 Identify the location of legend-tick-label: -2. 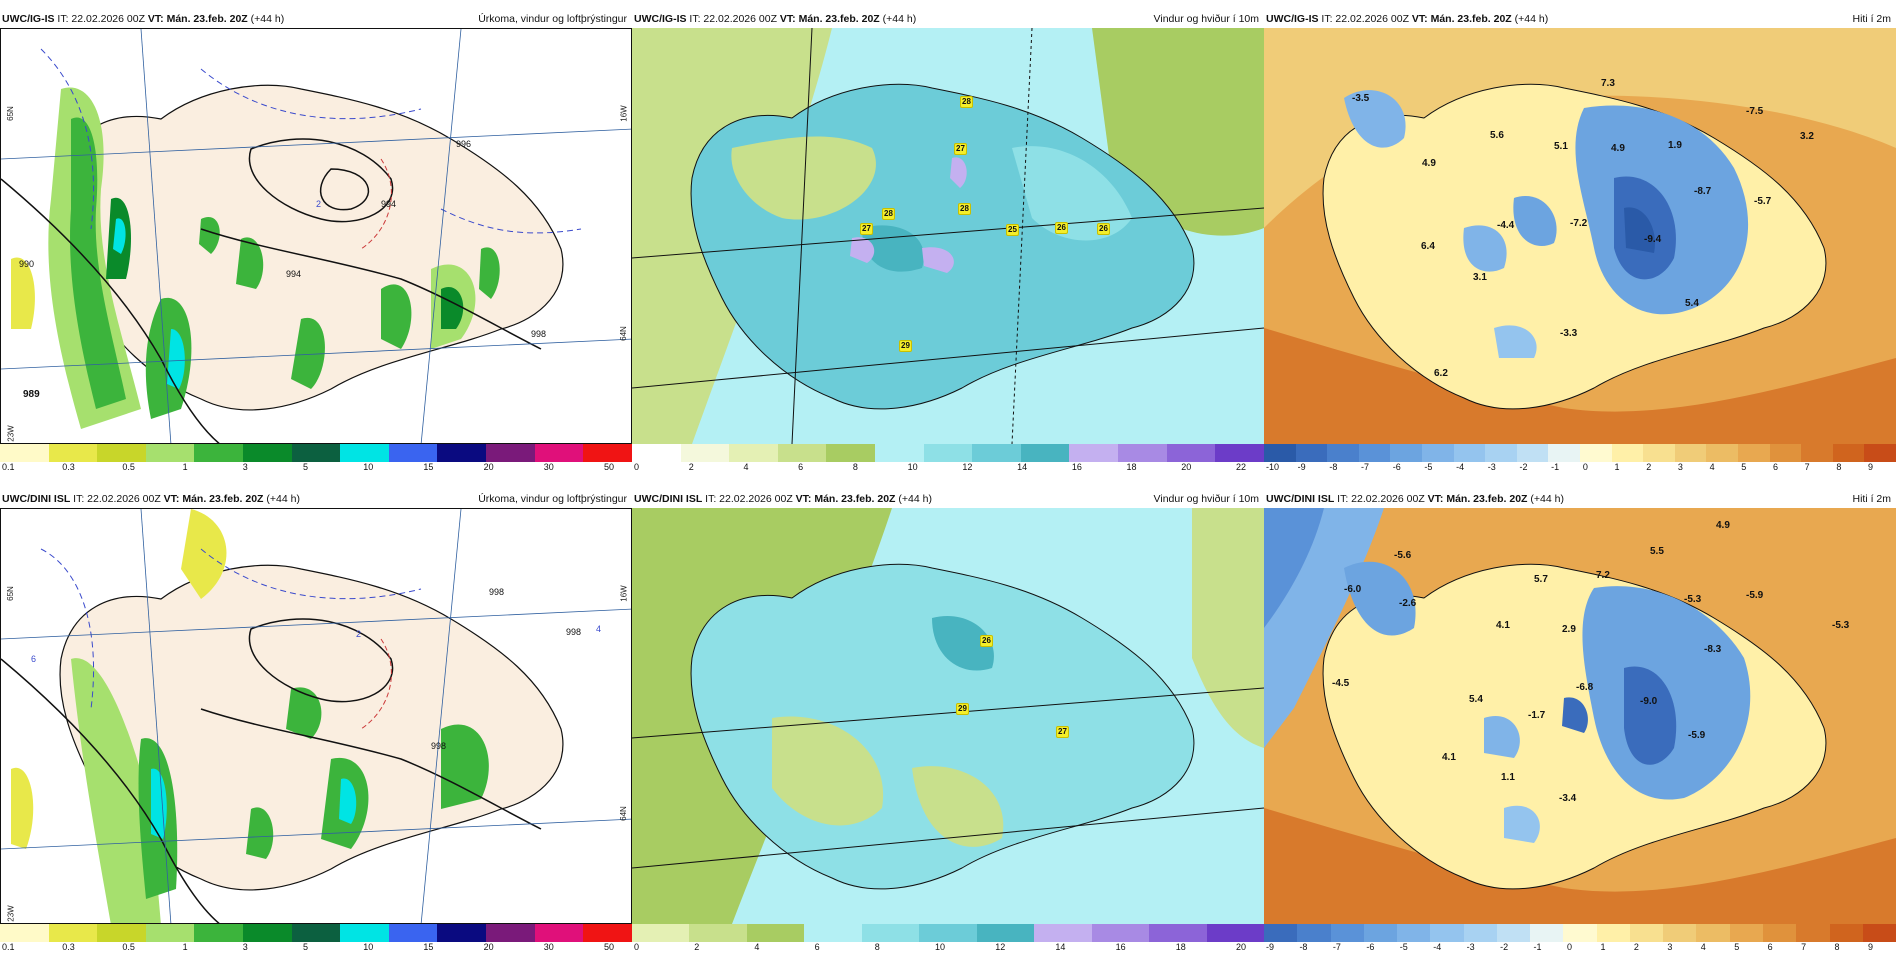
(1504, 947).